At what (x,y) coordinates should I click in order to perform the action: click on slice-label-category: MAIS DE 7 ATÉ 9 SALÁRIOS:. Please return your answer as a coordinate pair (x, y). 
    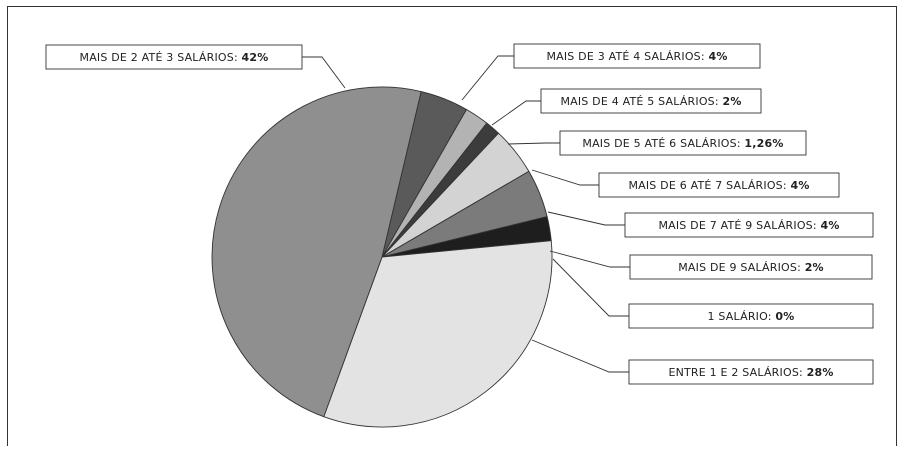
    Looking at the image, I should click on (739, 225).